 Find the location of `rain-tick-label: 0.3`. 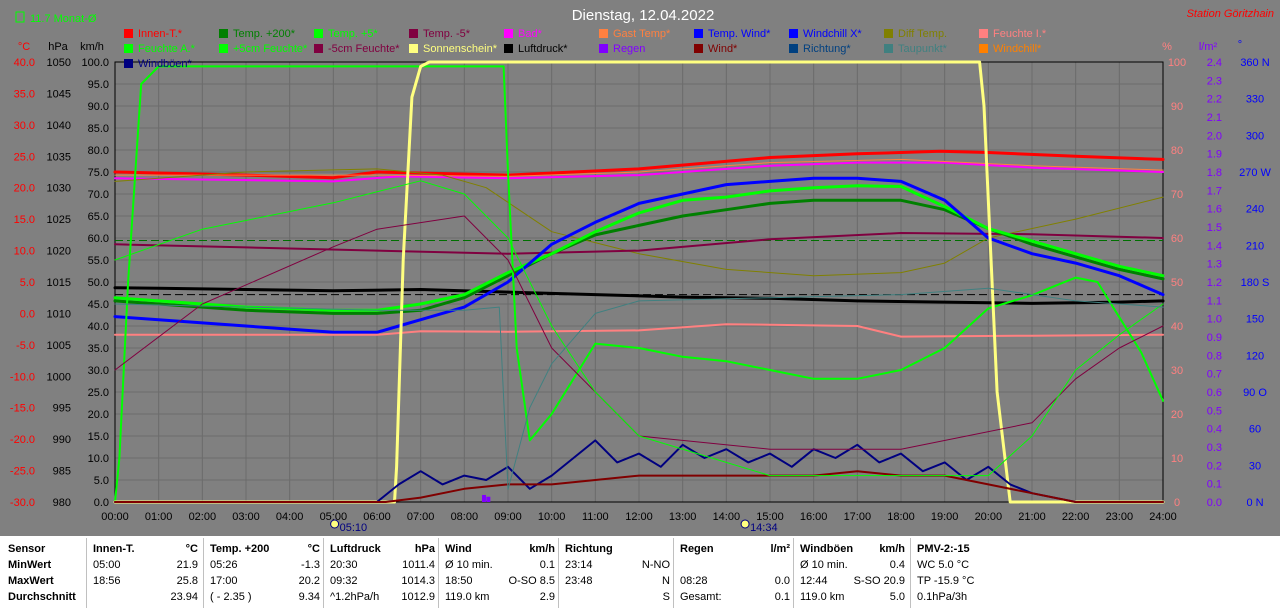

rain-tick-label: 0.3 is located at coordinates (1214, 448).